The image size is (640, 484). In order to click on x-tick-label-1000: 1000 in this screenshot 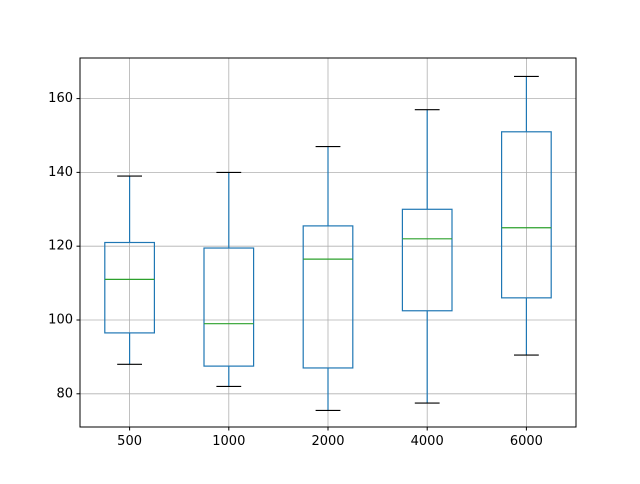, I will do `click(228, 441)`.